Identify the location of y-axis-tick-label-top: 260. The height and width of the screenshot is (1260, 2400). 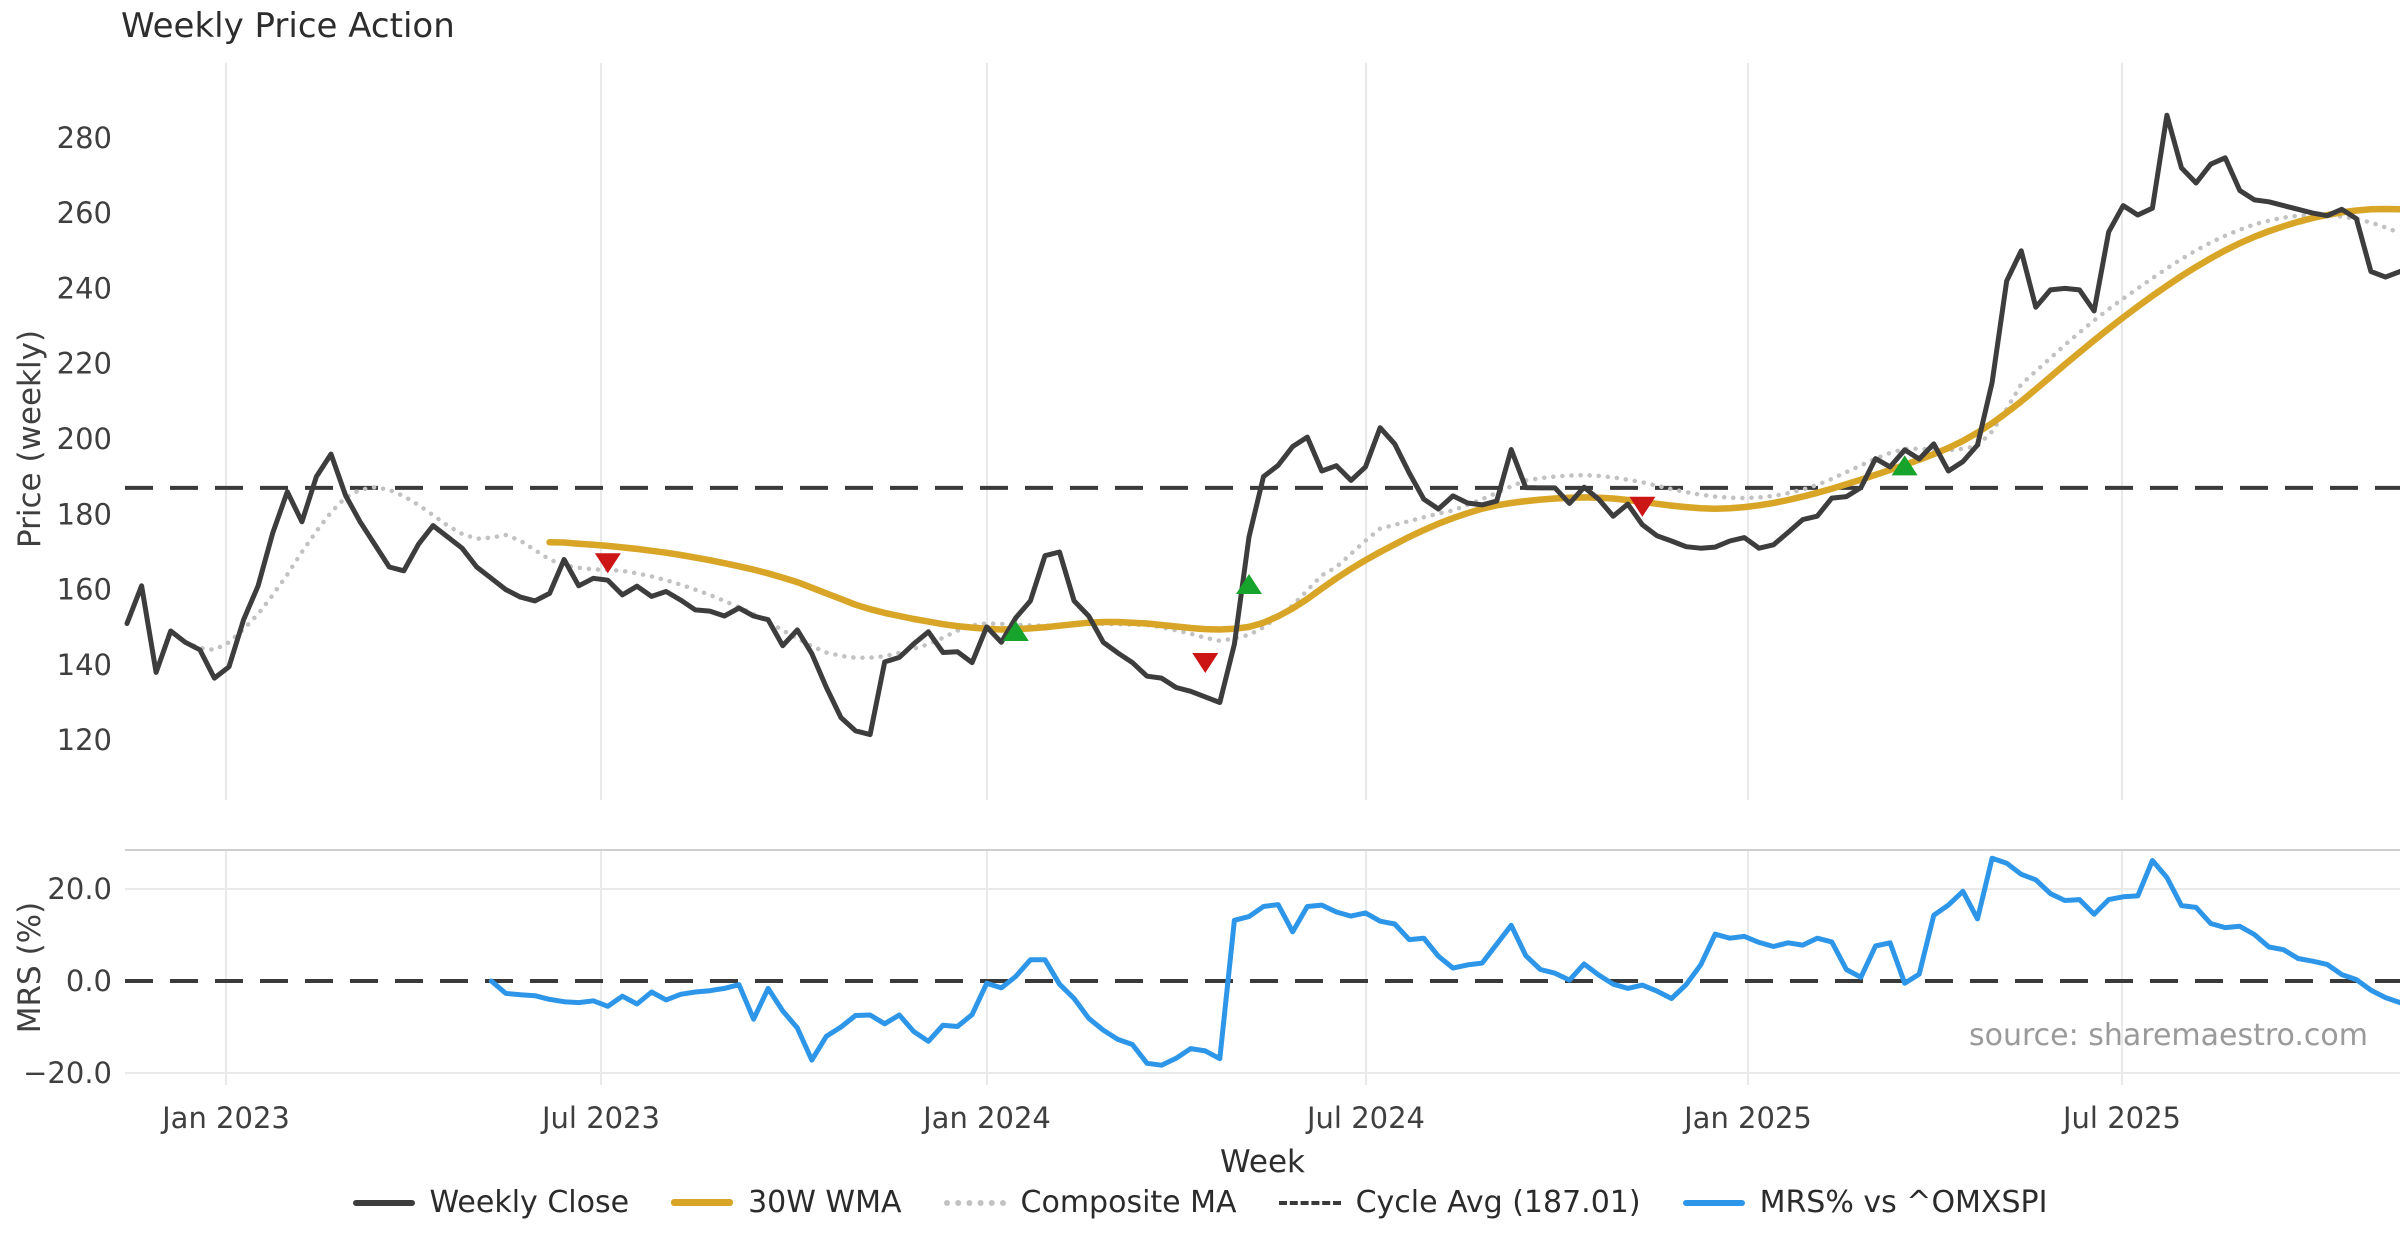
(84, 213).